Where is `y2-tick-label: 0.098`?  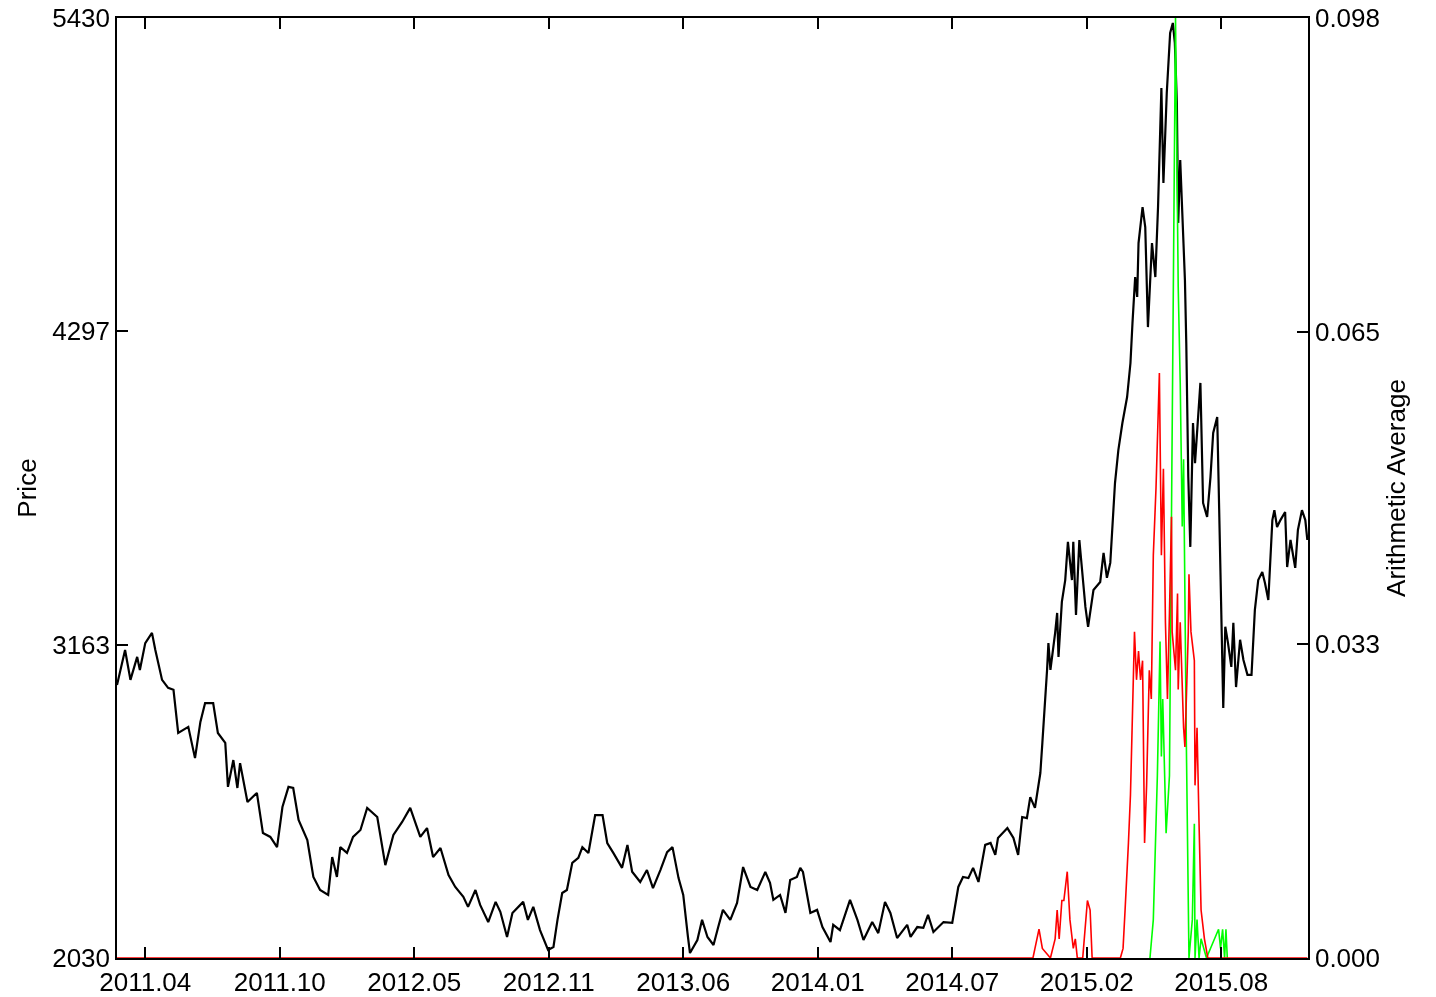
y2-tick-label: 0.098 is located at coordinates (1347, 18).